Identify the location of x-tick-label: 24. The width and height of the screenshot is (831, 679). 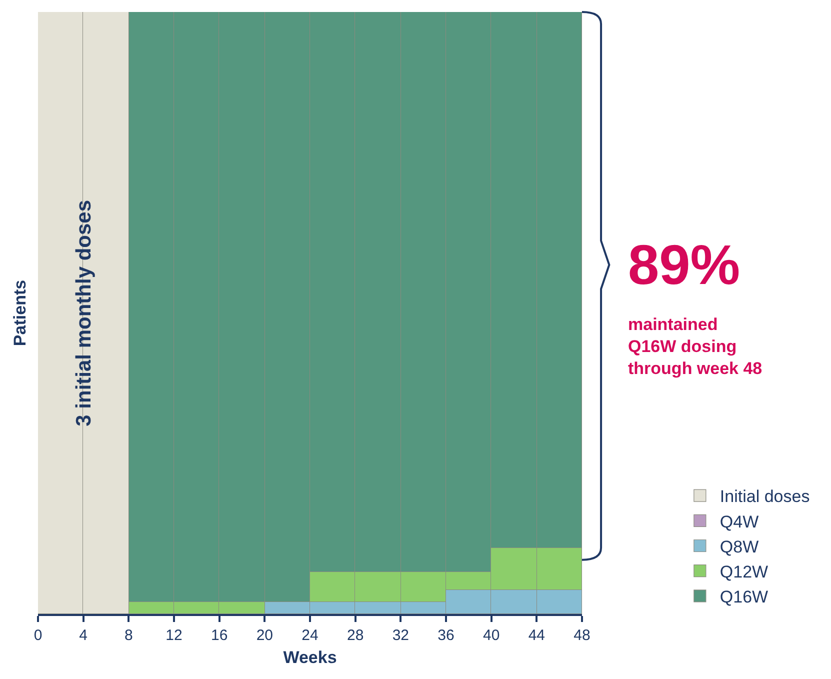
(310, 635).